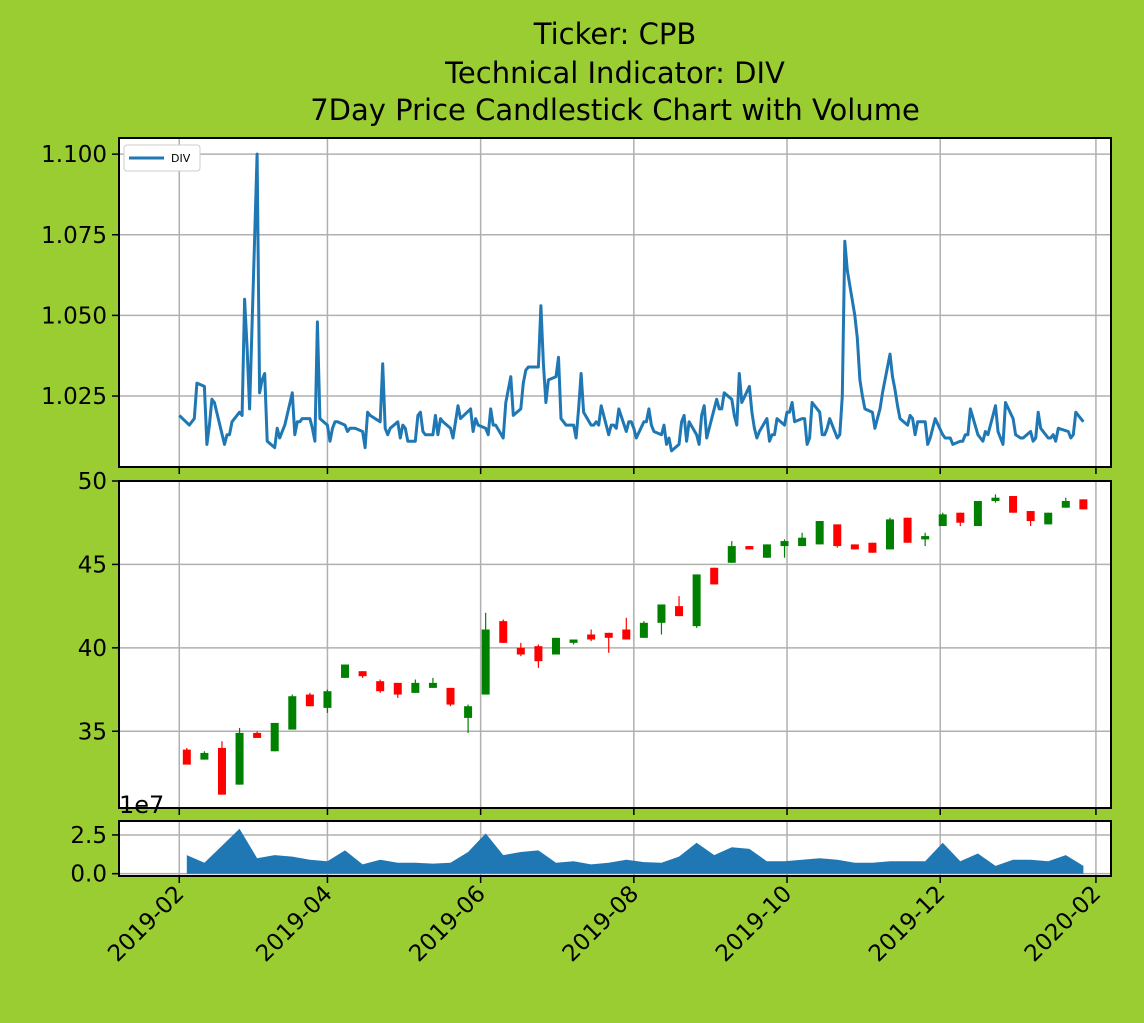  I want to click on div-ytick-label: 1.075, so click(74, 236).